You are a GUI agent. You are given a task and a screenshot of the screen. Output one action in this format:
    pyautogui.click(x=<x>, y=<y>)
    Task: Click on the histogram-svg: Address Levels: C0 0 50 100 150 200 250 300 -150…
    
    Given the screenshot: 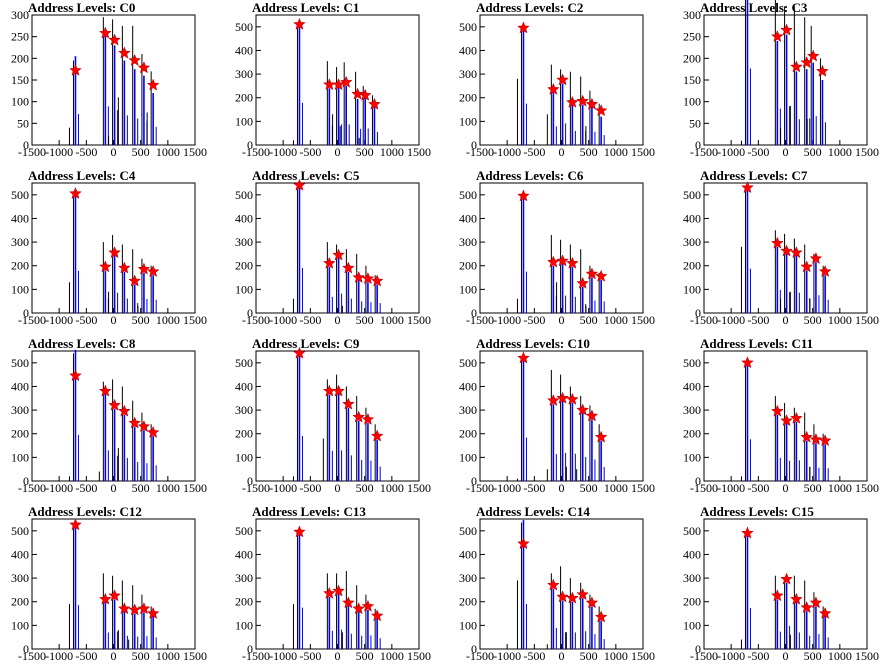 What is the action you would take?
    pyautogui.click(x=109, y=79)
    